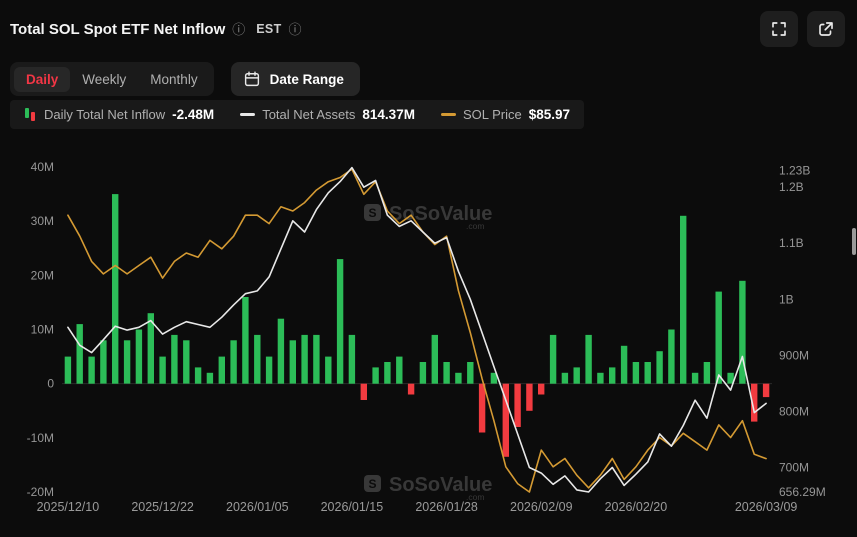 The image size is (857, 537). Describe the element at coordinates (779, 29) in the screenshot. I see `fullscreen-button` at that location.